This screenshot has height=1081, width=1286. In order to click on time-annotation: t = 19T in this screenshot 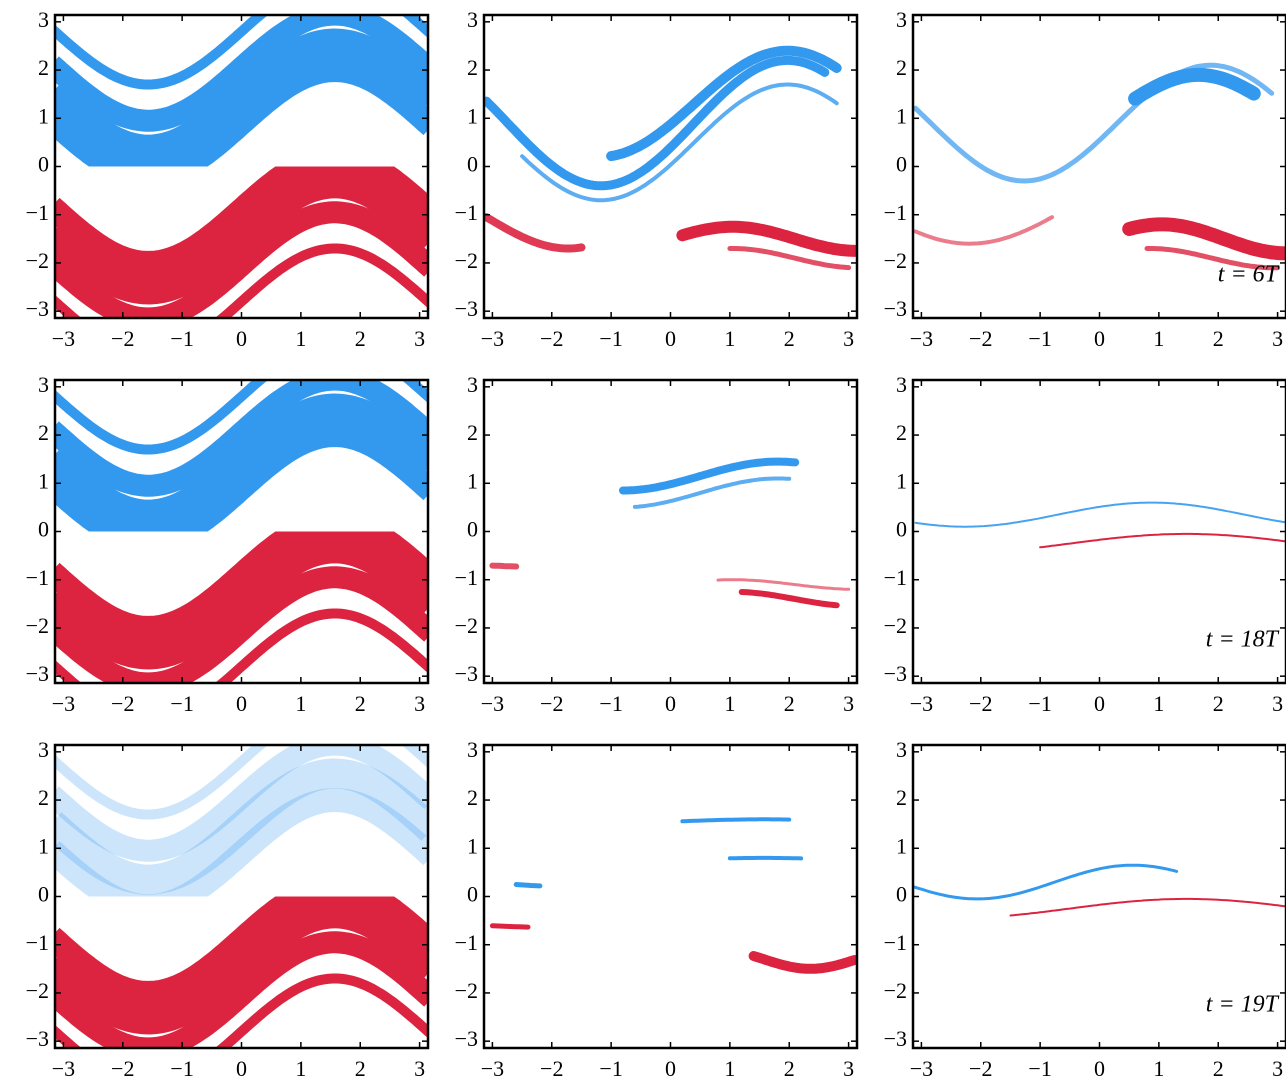, I will do `click(1243, 1005)`.